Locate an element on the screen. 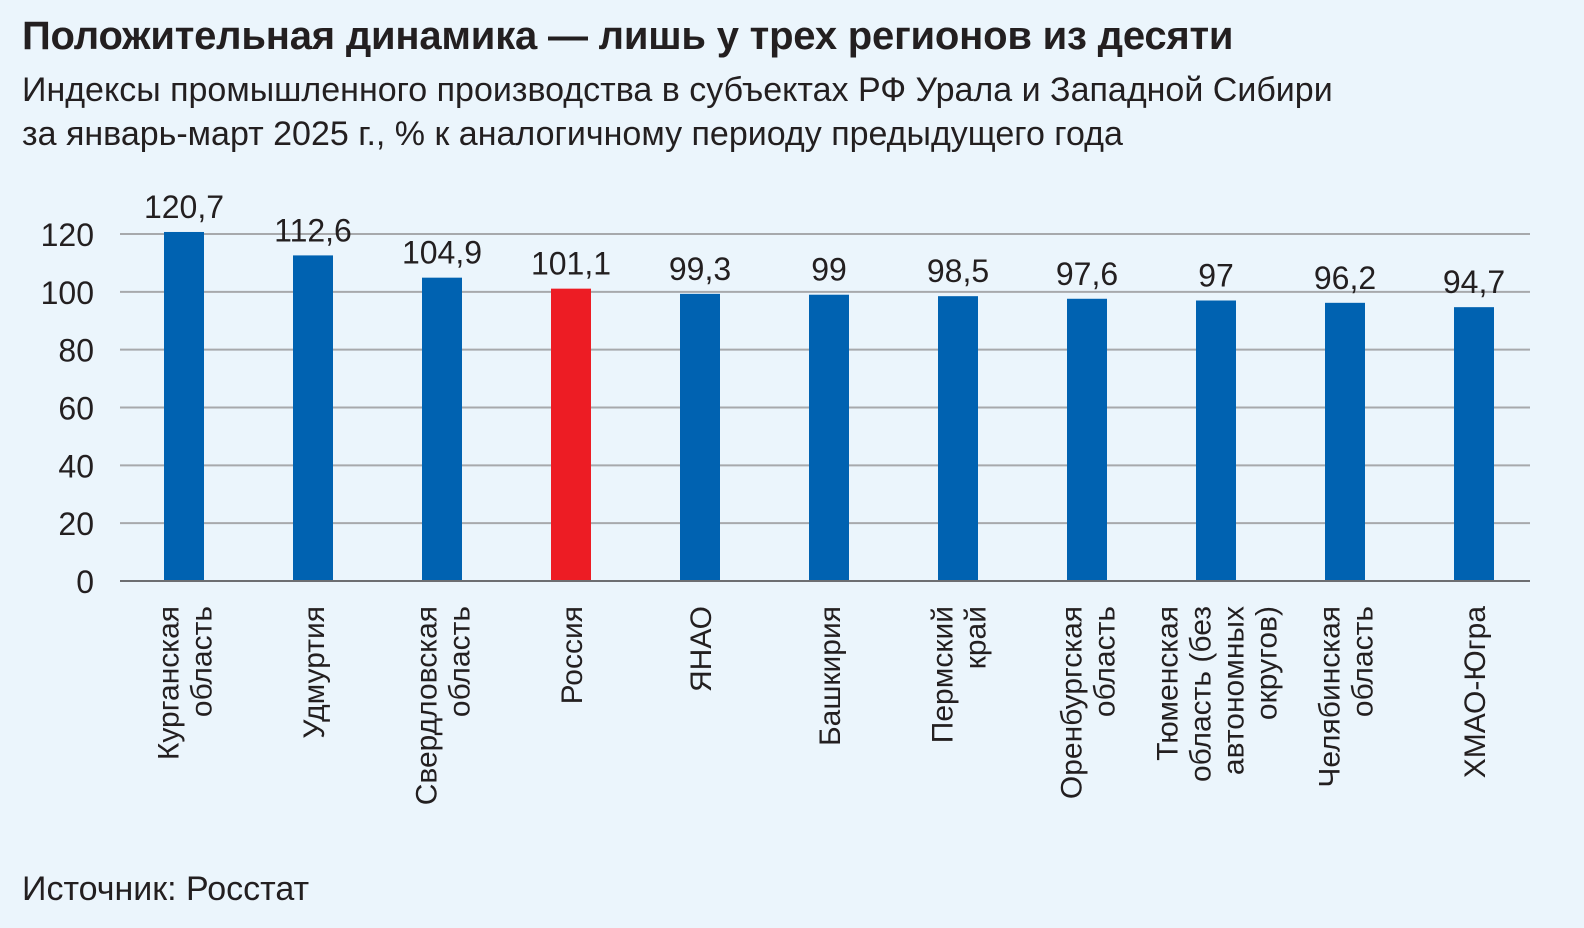 Image resolution: width=1584 pixels, height=928 pixels. x-tick-label-5-line-0: Башкирия is located at coordinates (830, 676).